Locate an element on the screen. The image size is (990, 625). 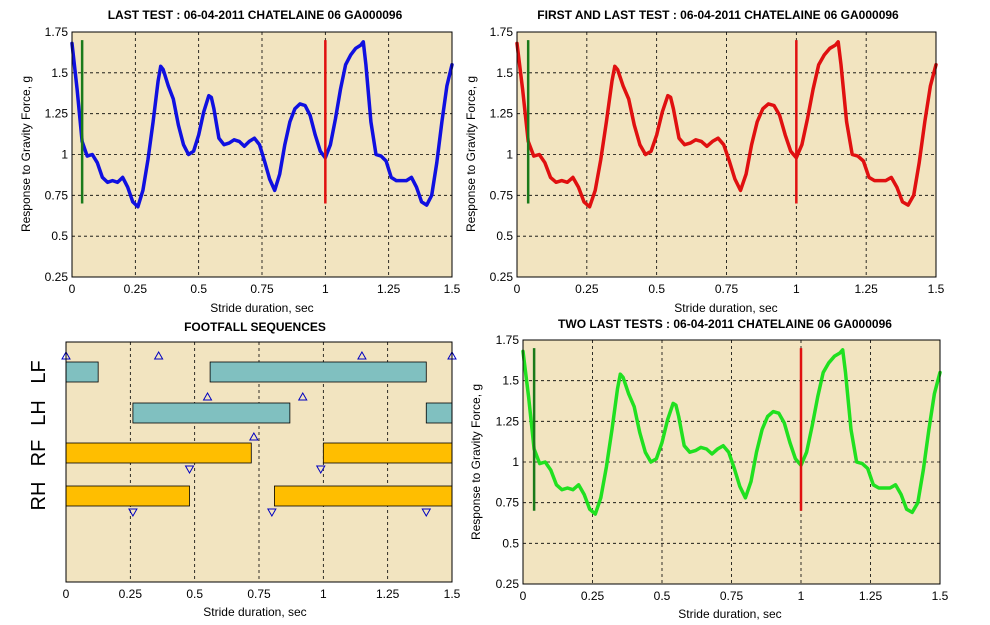
row-label-rf: RF is located at coordinates (39, 453).